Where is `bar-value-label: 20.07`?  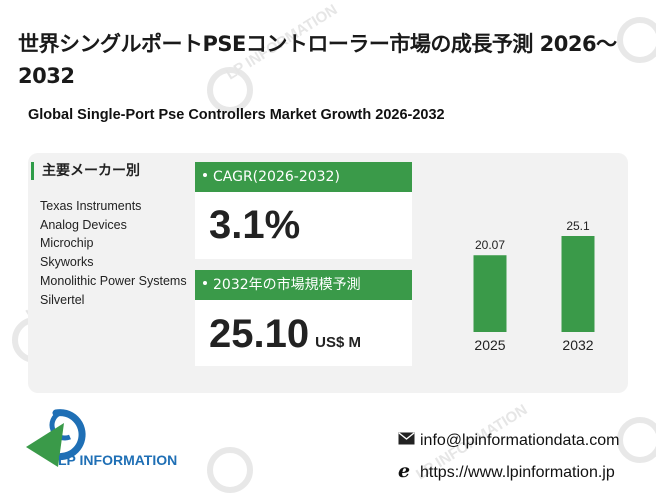
bar-value-label: 20.07 is located at coordinates (490, 245).